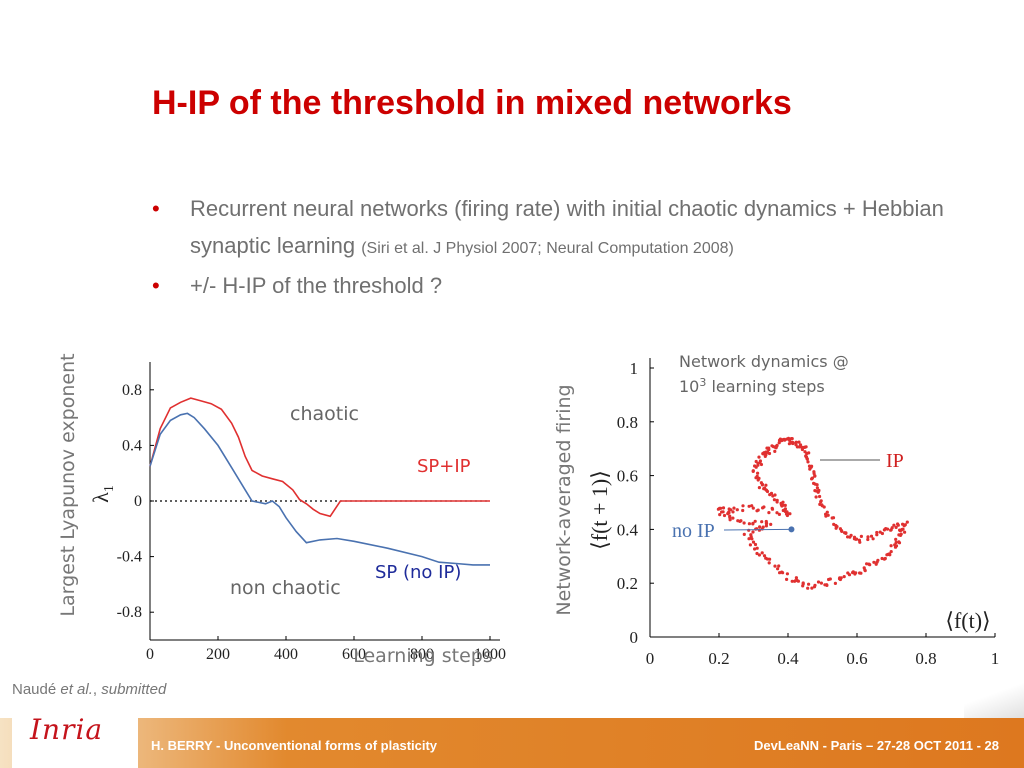 This screenshot has height=768, width=1024. Describe the element at coordinates (286, 654) in the screenshot. I see `x-tick-label: 400` at that location.